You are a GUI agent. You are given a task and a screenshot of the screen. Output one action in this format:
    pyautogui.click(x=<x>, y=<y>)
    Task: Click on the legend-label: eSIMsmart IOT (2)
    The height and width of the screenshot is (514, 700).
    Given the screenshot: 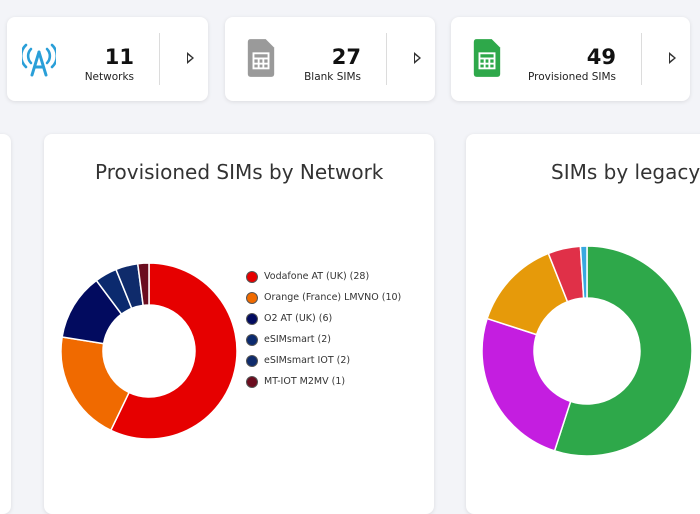 What is the action you would take?
    pyautogui.click(x=307, y=360)
    